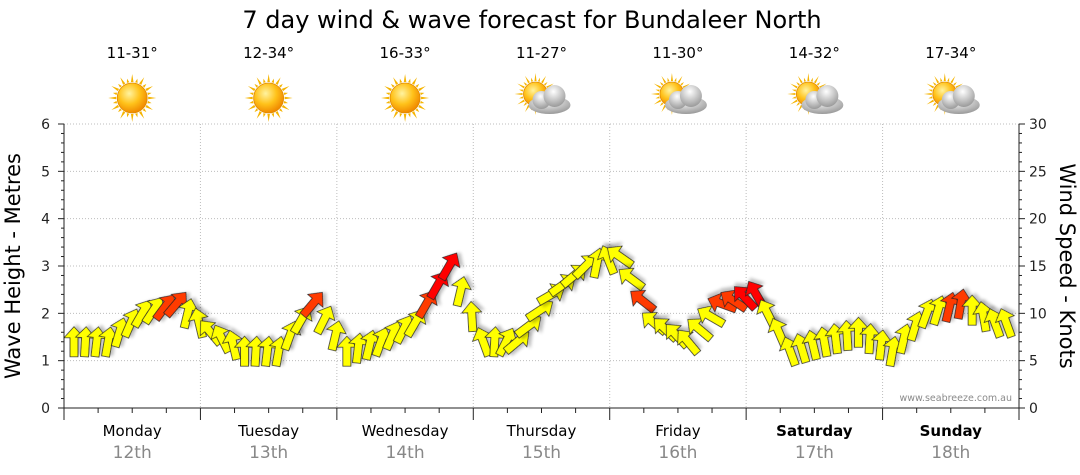 This screenshot has width=1080, height=475. What do you see at coordinates (132, 53) in the screenshot?
I see `day-temperature-range: 11-31°` at bounding box center [132, 53].